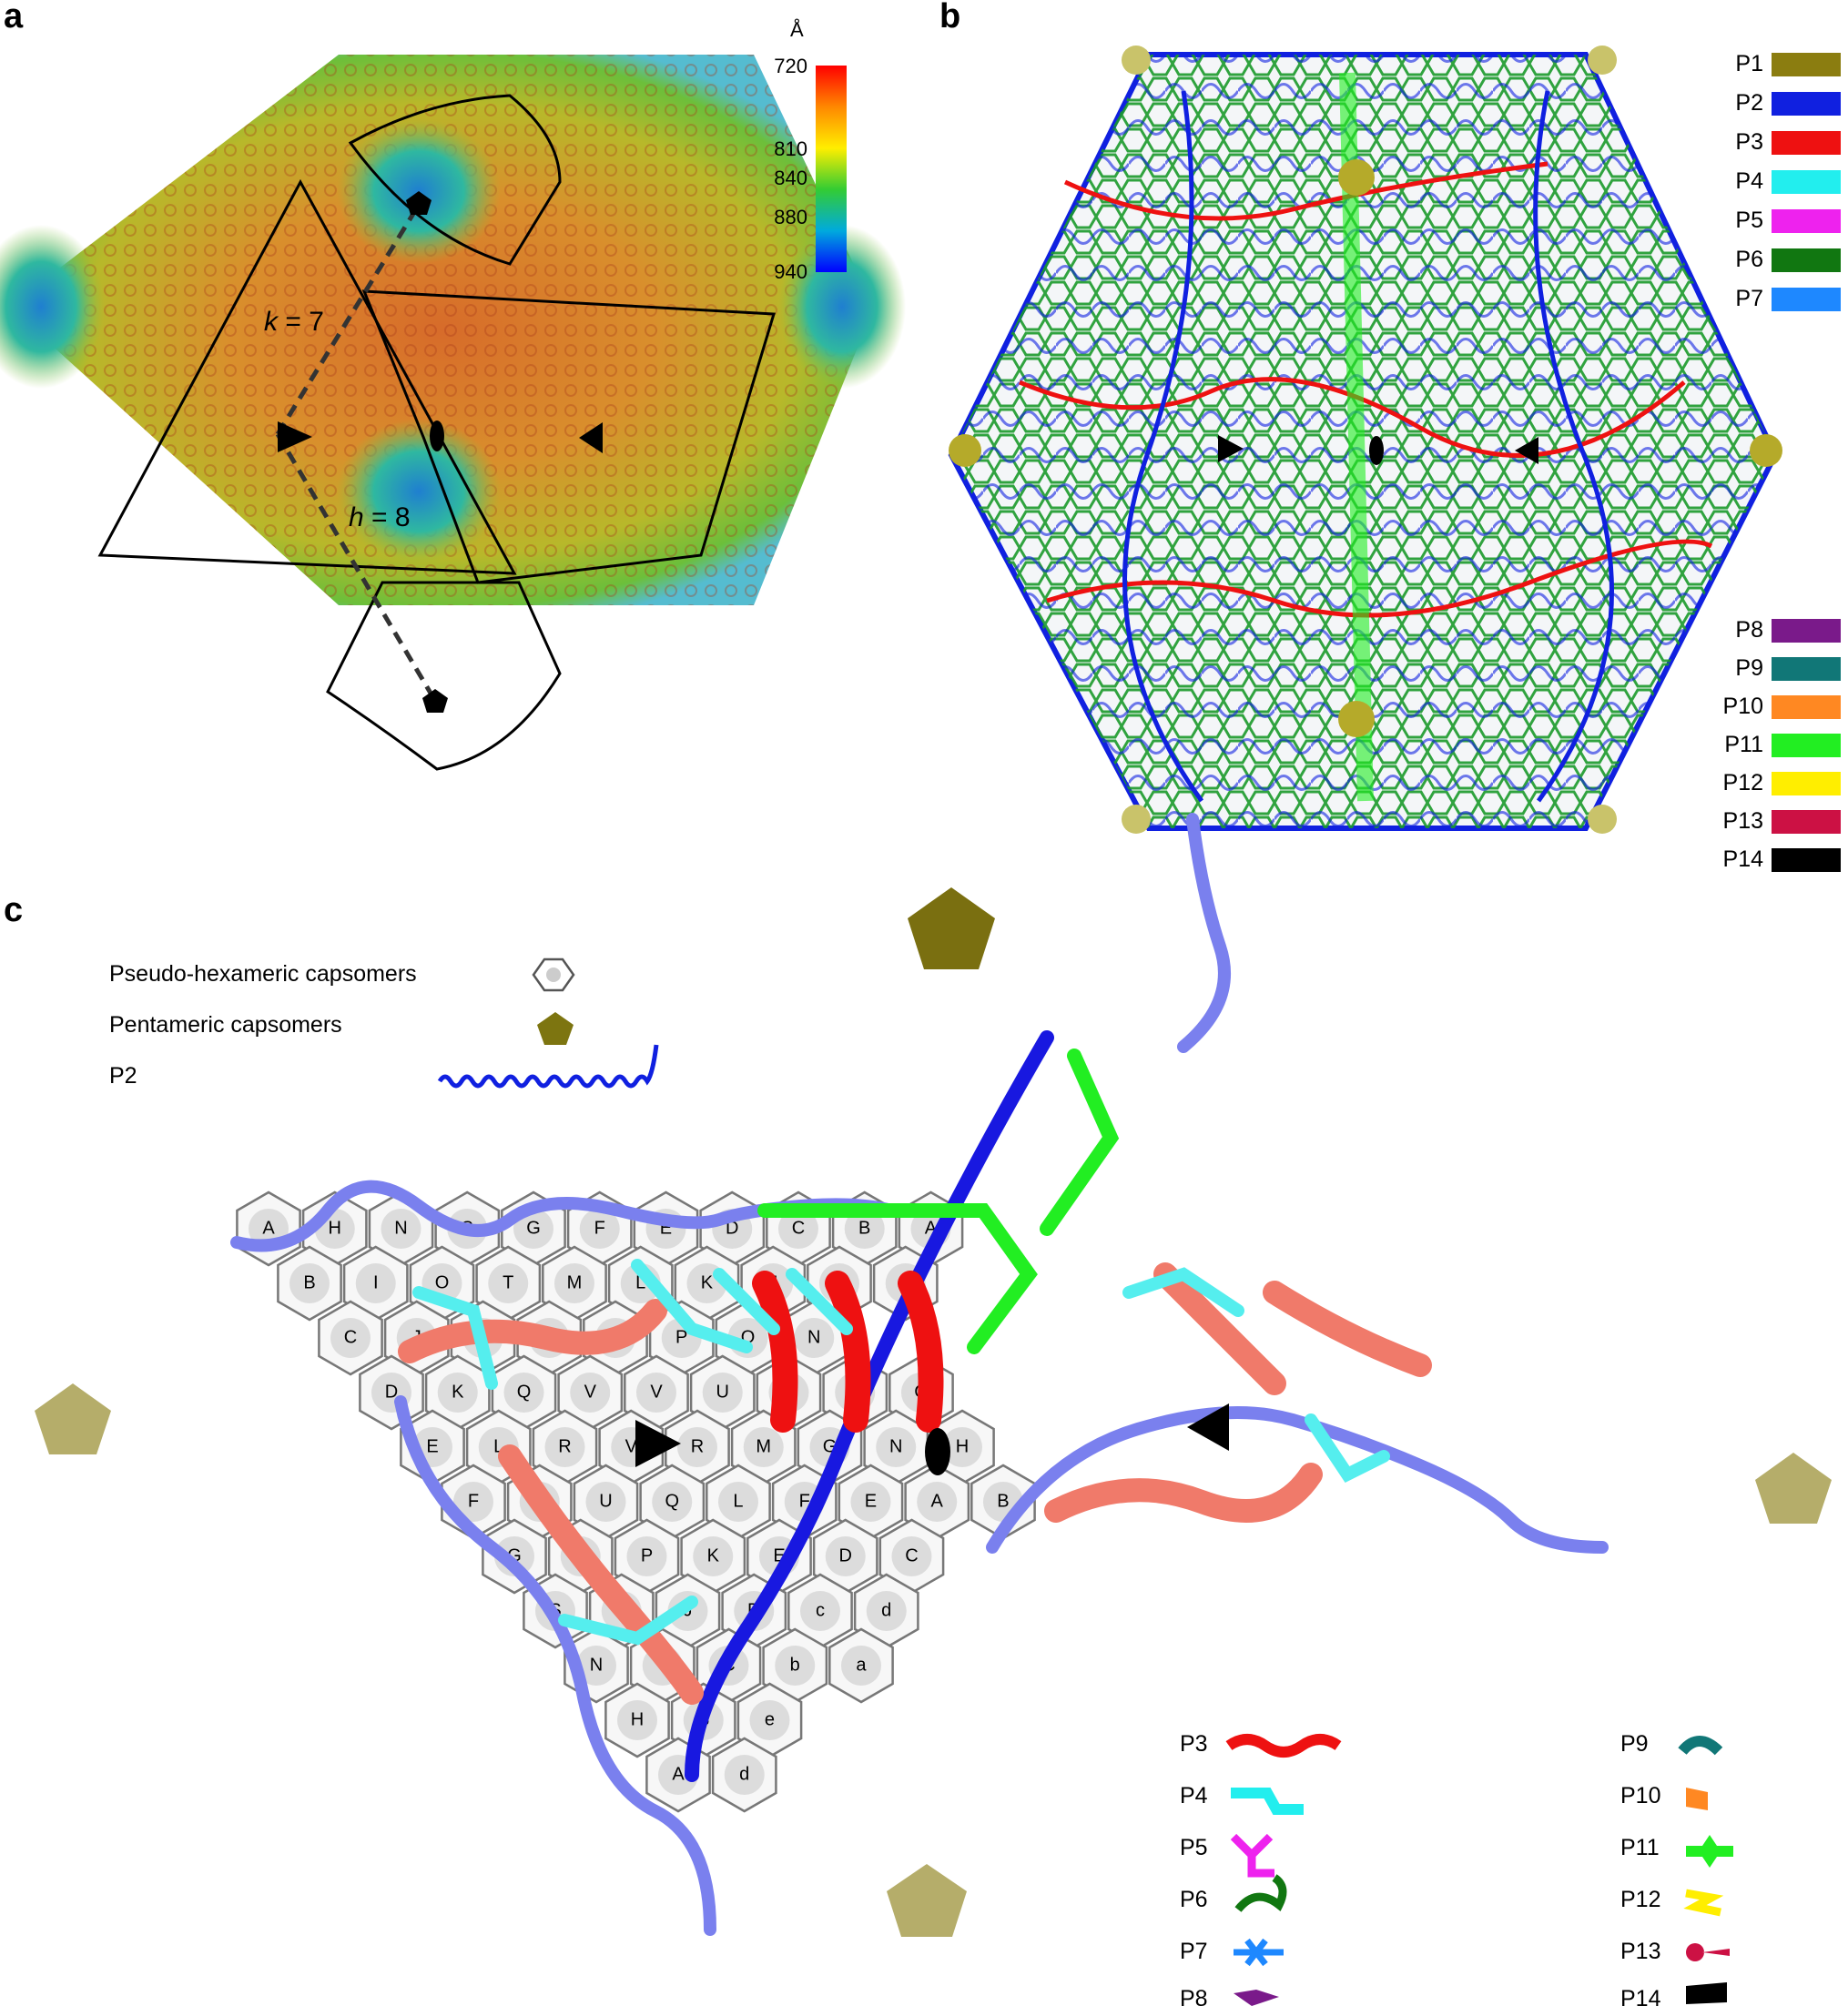  I want to click on capsomer-hexagon: U, so click(722, 1393).